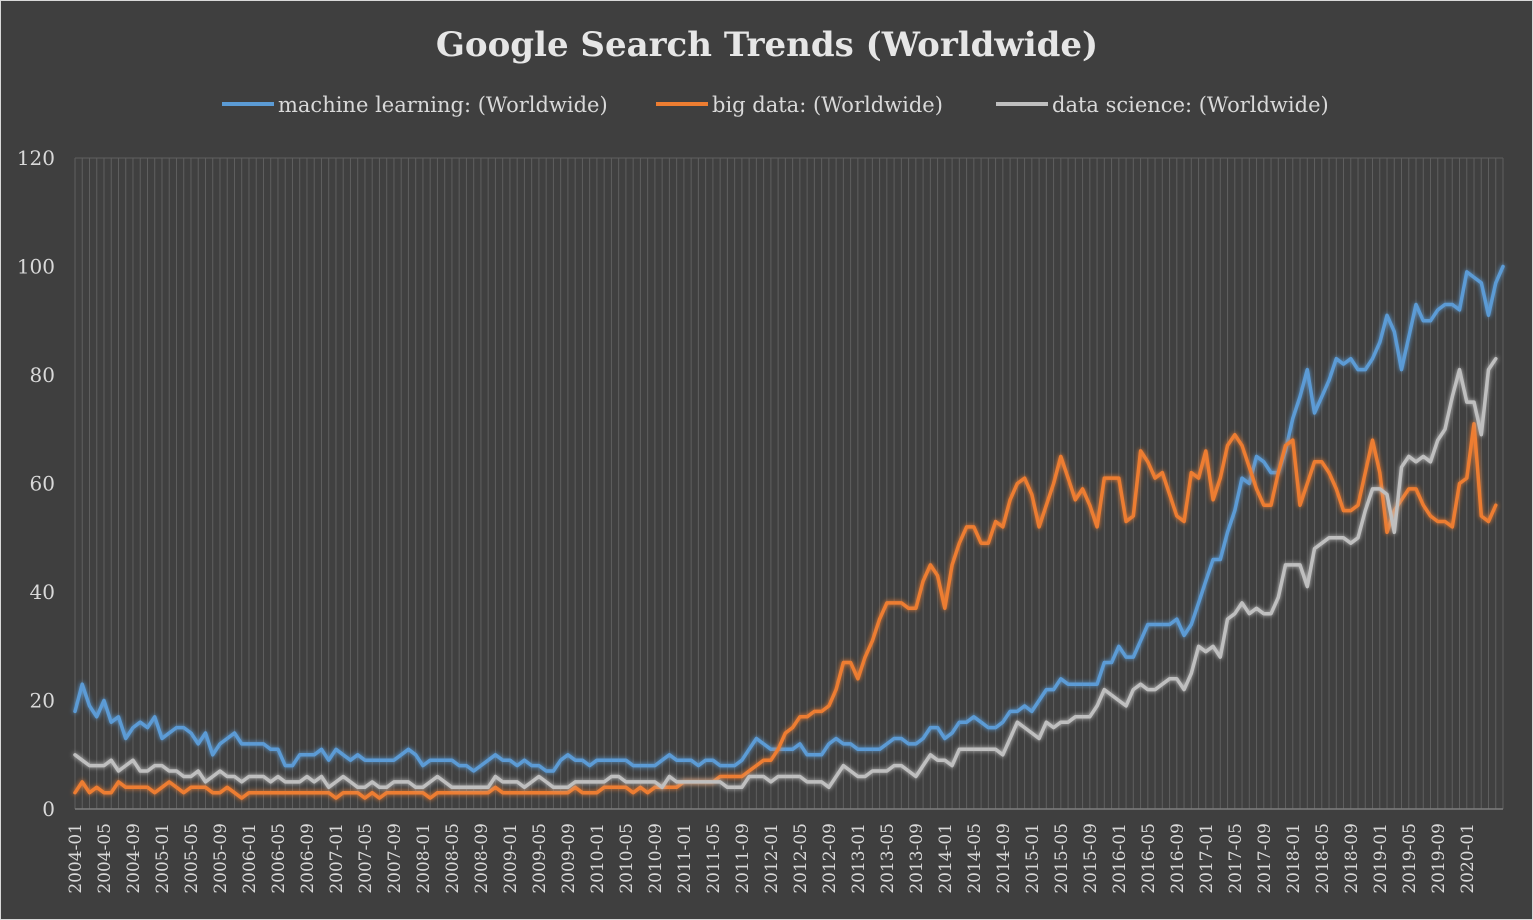 This screenshot has height=920, width=1533. What do you see at coordinates (767, 45) in the screenshot?
I see `chart-title: Google Search Trends (Worldwide)` at bounding box center [767, 45].